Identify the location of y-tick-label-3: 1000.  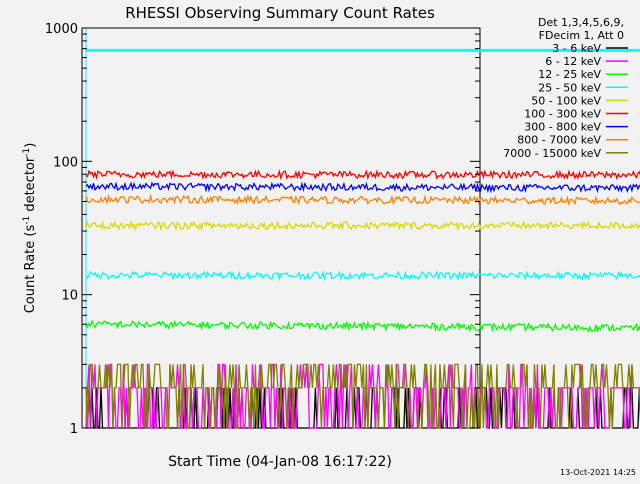
(61, 29).